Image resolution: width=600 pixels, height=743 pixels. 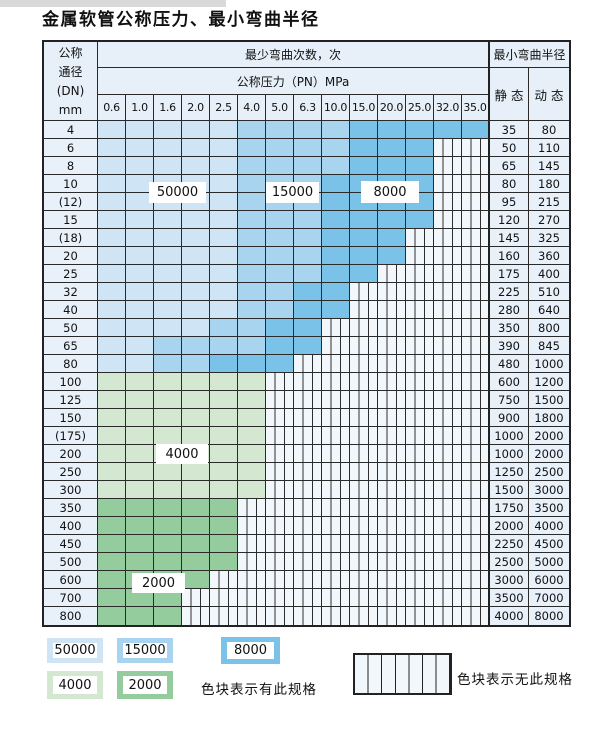 What do you see at coordinates (112, 508) in the screenshot?
I see `matrix-cell-350-0.6` at bounding box center [112, 508].